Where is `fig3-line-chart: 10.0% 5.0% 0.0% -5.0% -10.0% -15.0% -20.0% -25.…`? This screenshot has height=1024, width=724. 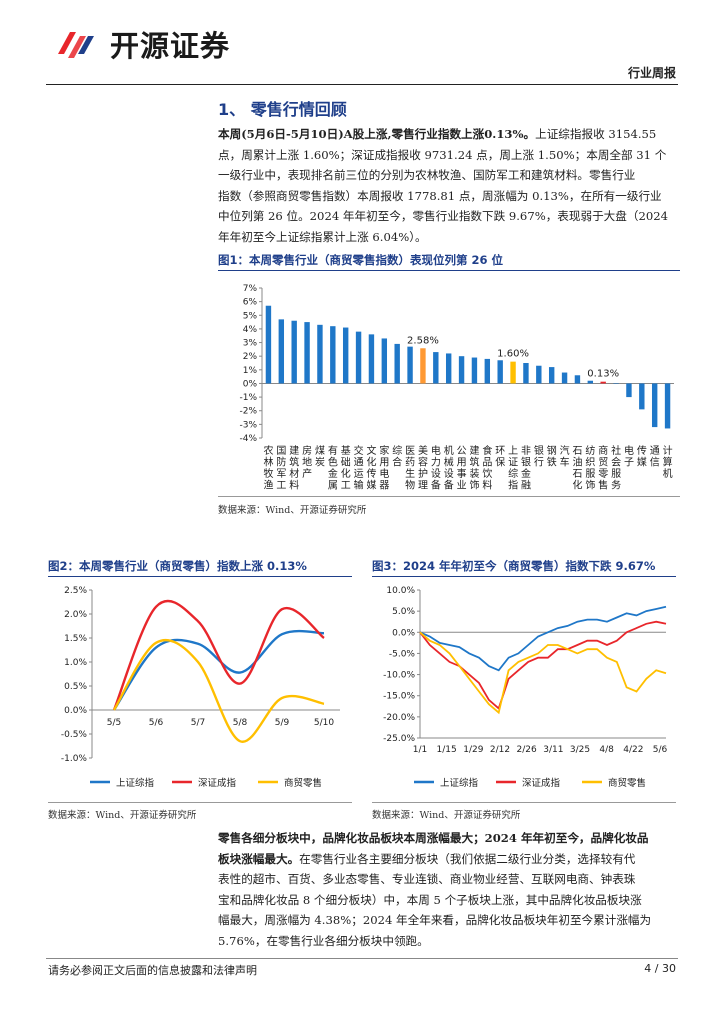
fig3-line-chart: 10.0% 5.0% 0.0% -5.0% -10.0% -15.0% -20.0% -25.… is located at coordinates (525, 687).